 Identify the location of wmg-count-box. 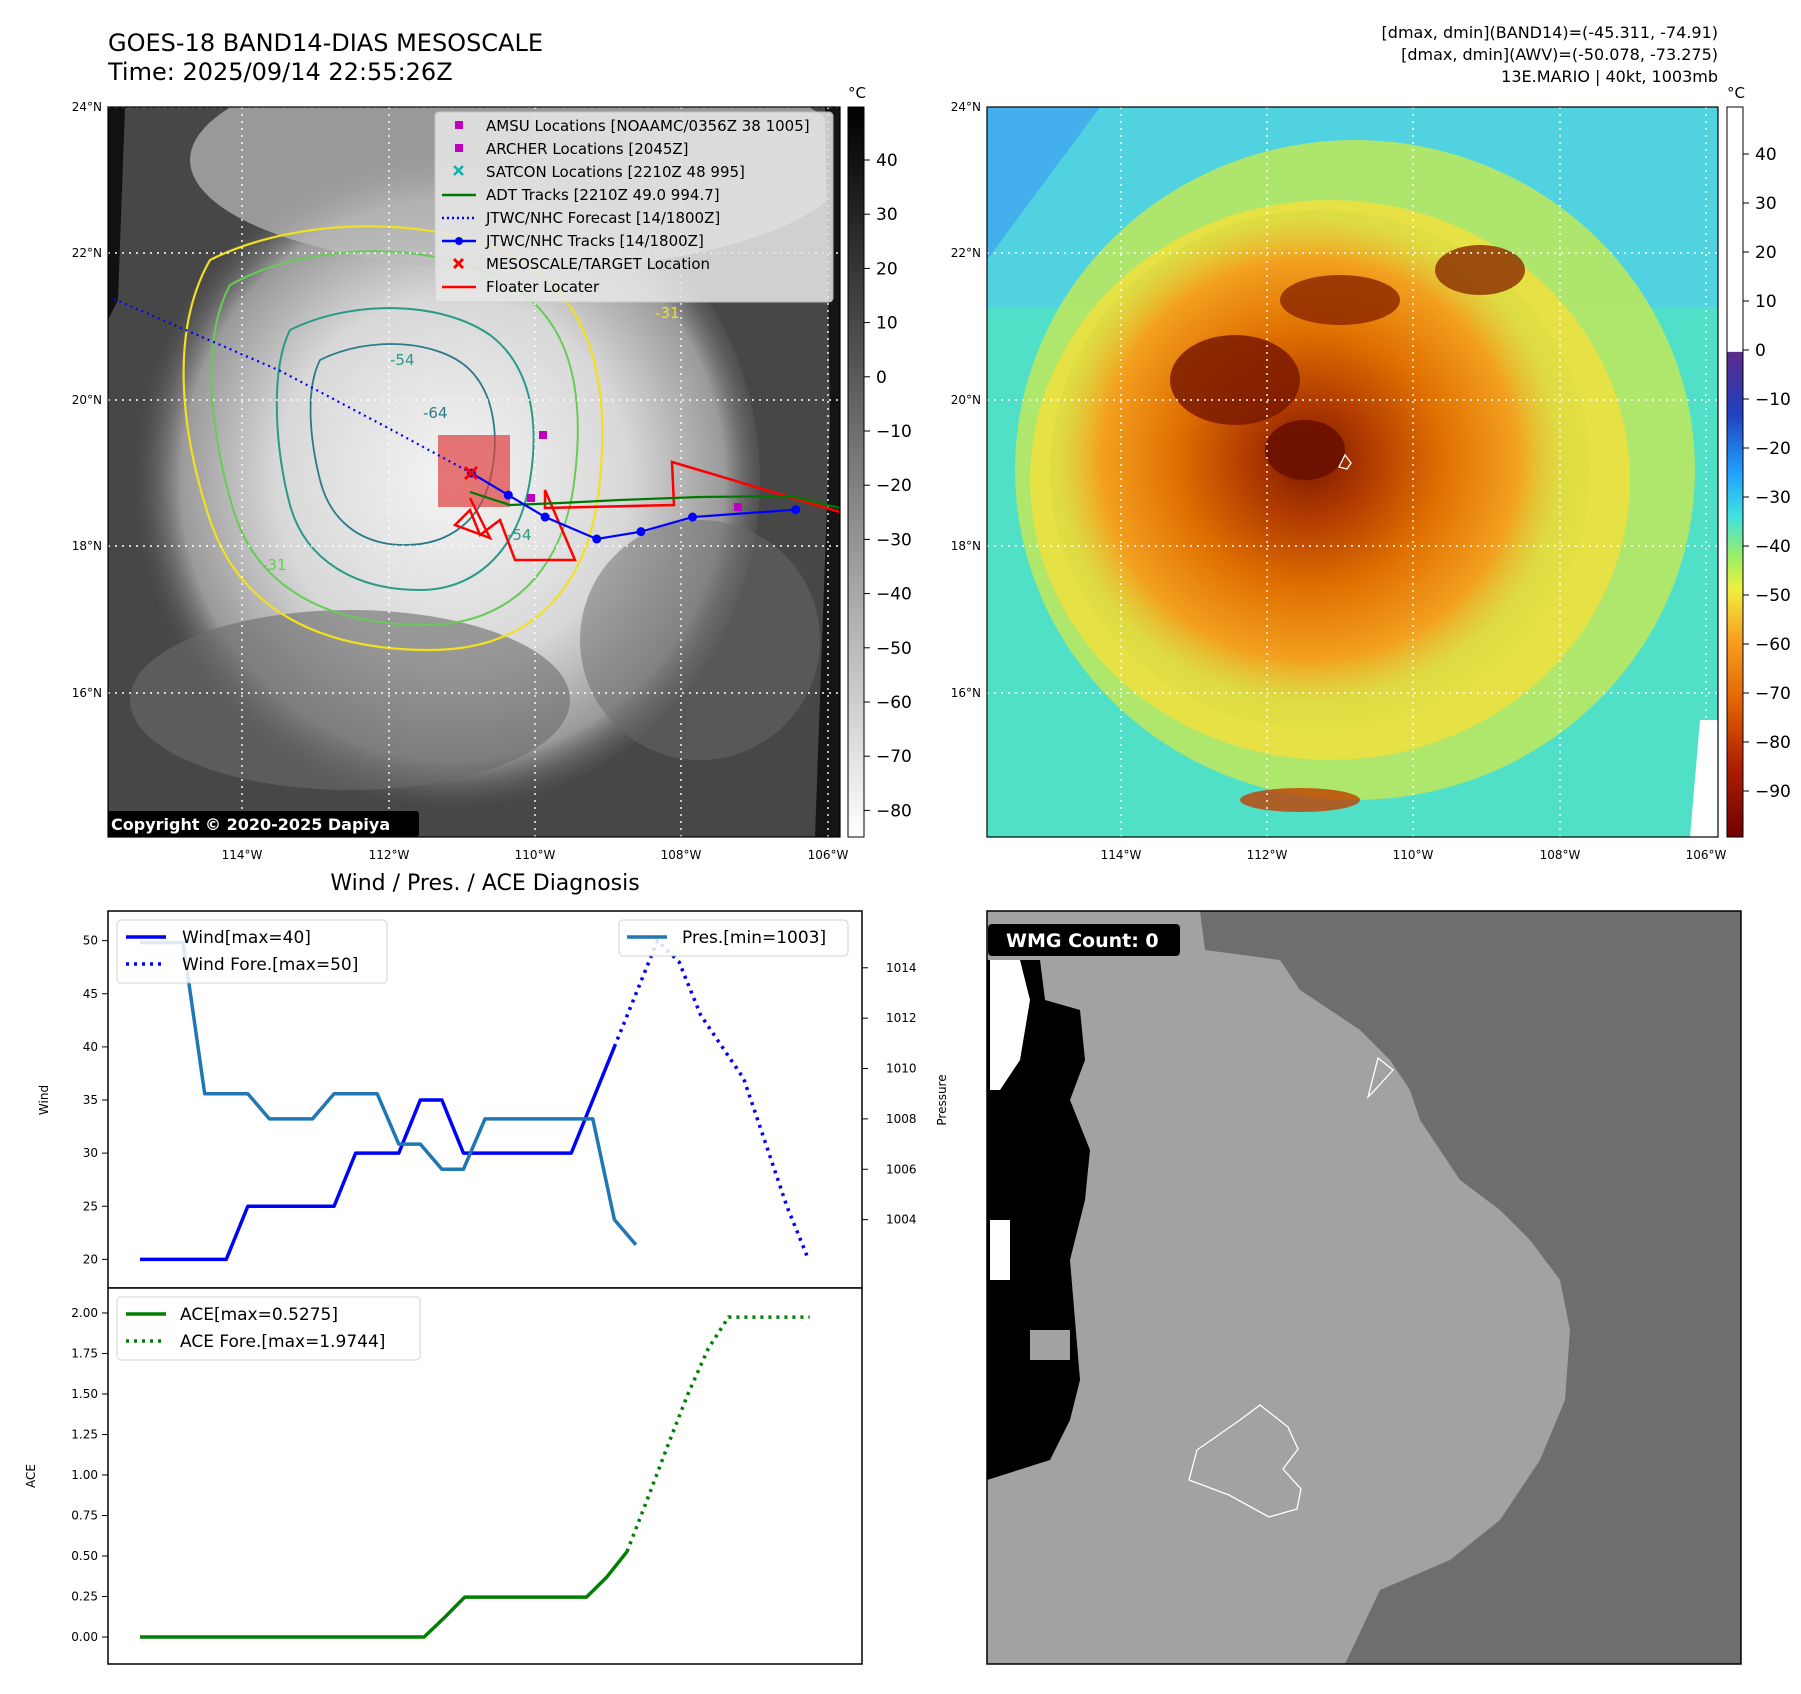
(1084, 940).